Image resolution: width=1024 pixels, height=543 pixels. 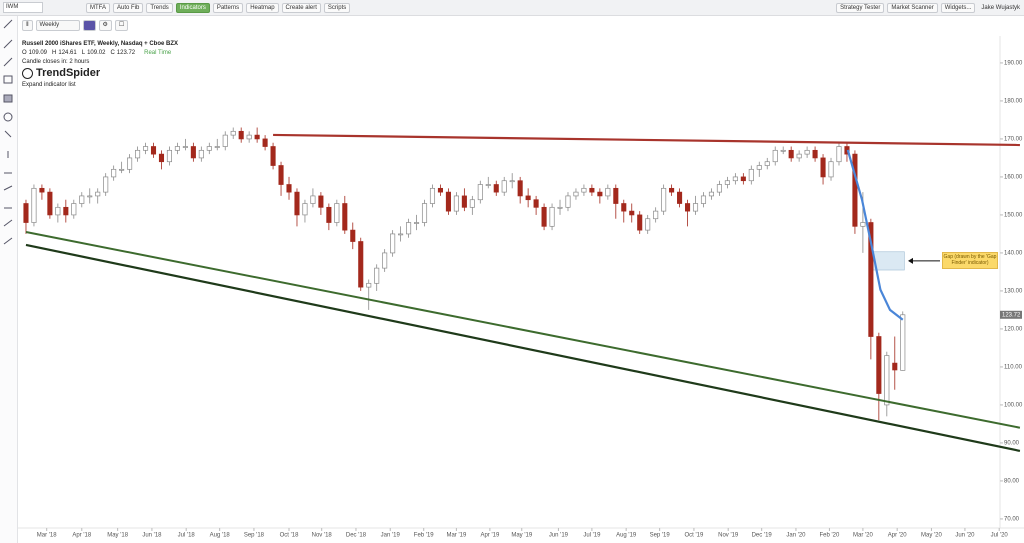 What do you see at coordinates (1013, 139) in the screenshot?
I see `y-tick-label: 170.00` at bounding box center [1013, 139].